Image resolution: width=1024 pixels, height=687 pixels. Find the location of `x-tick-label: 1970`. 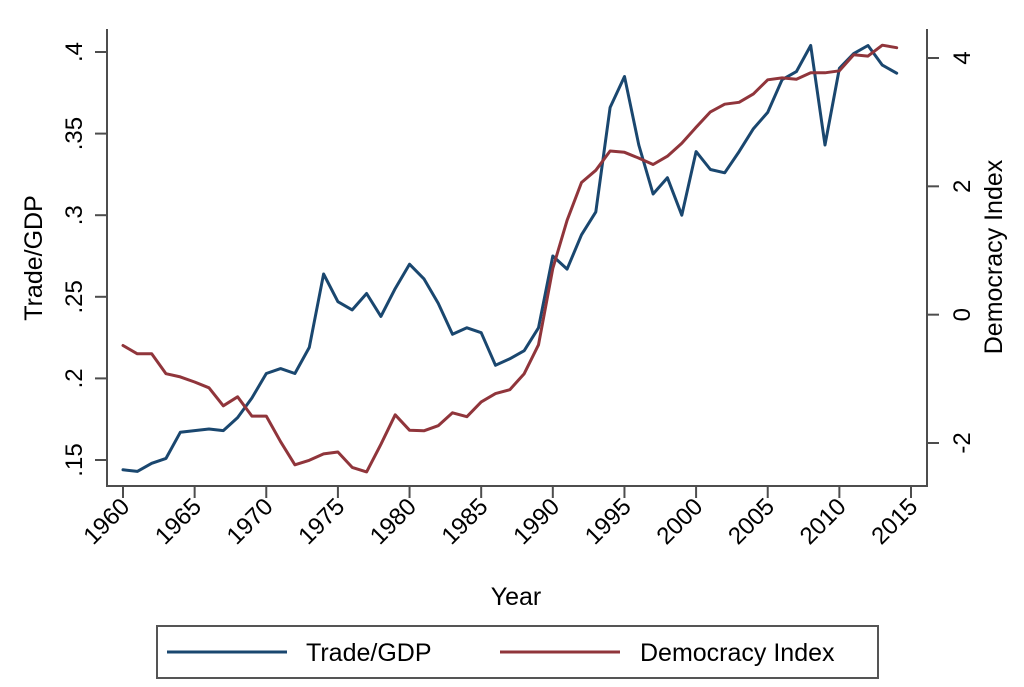

x-tick-label: 1970 is located at coordinates (250, 521).